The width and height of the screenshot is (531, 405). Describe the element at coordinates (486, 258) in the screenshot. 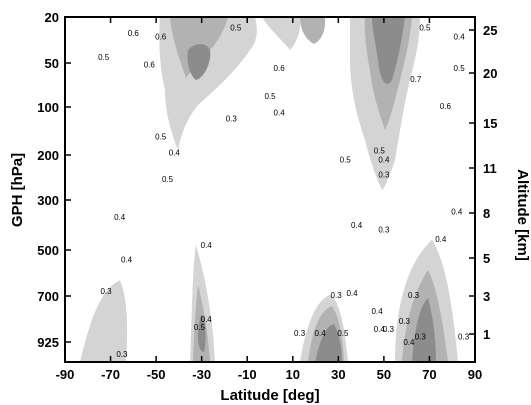

I see `y2-tick-label: 5` at that location.